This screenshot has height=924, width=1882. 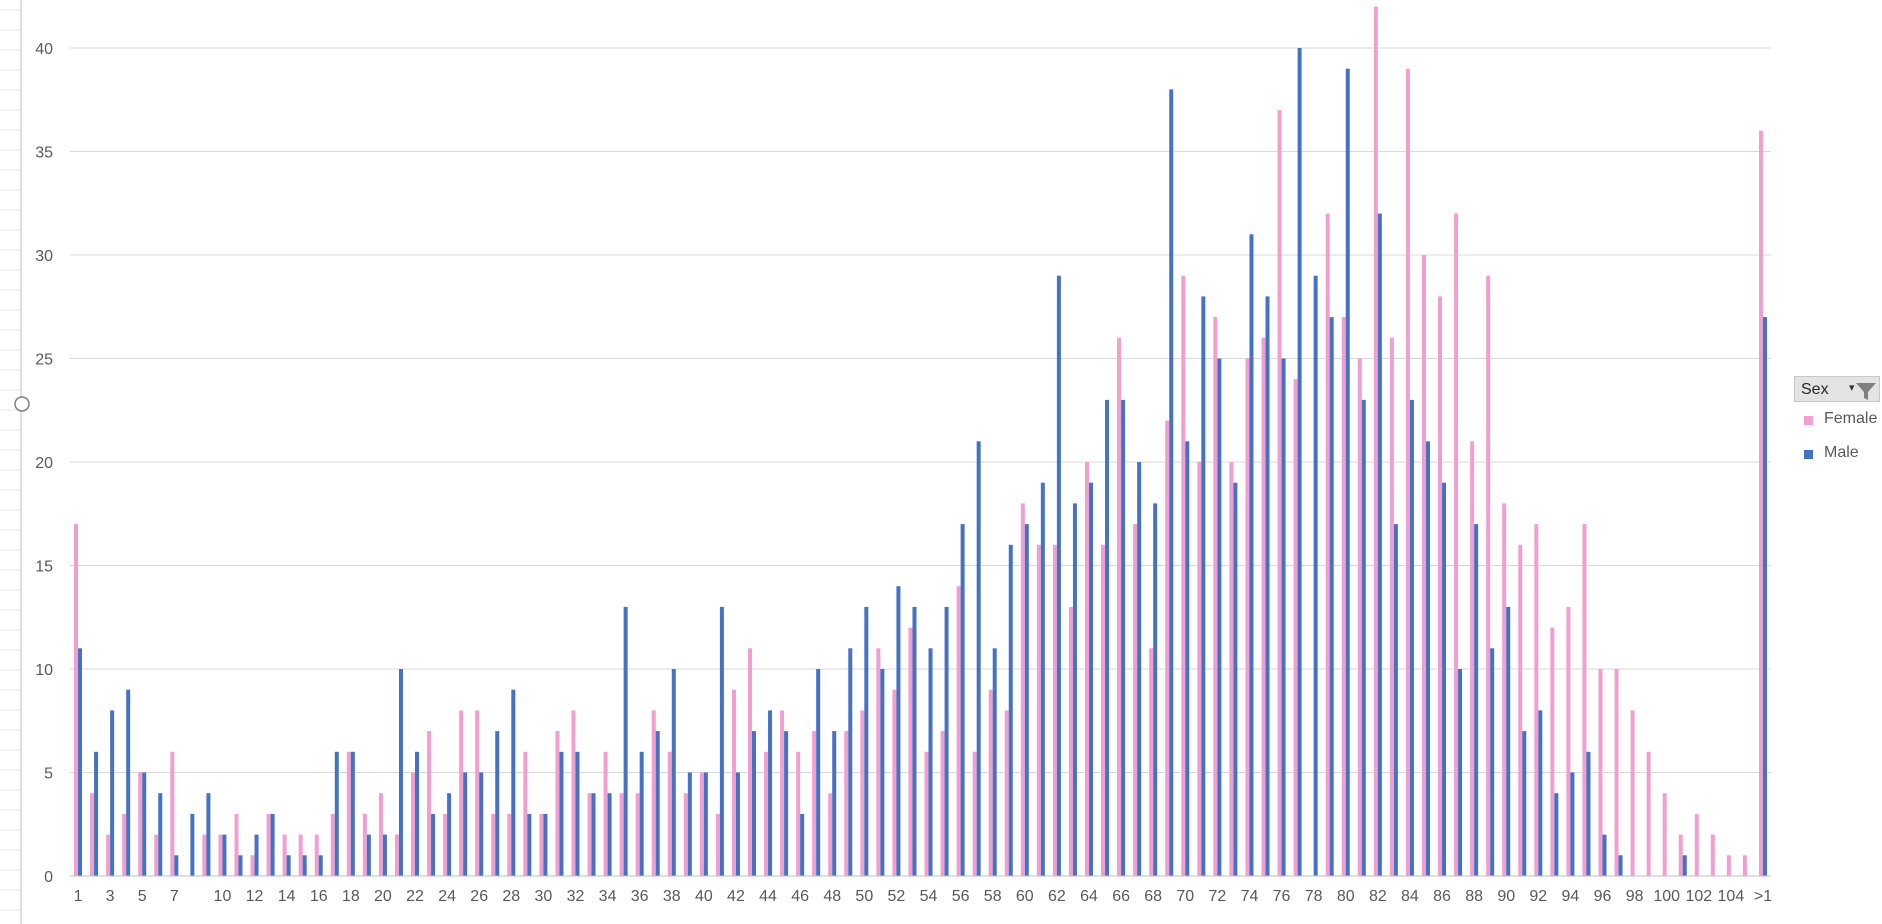 I want to click on x-tick-label: 50, so click(x=864, y=896).